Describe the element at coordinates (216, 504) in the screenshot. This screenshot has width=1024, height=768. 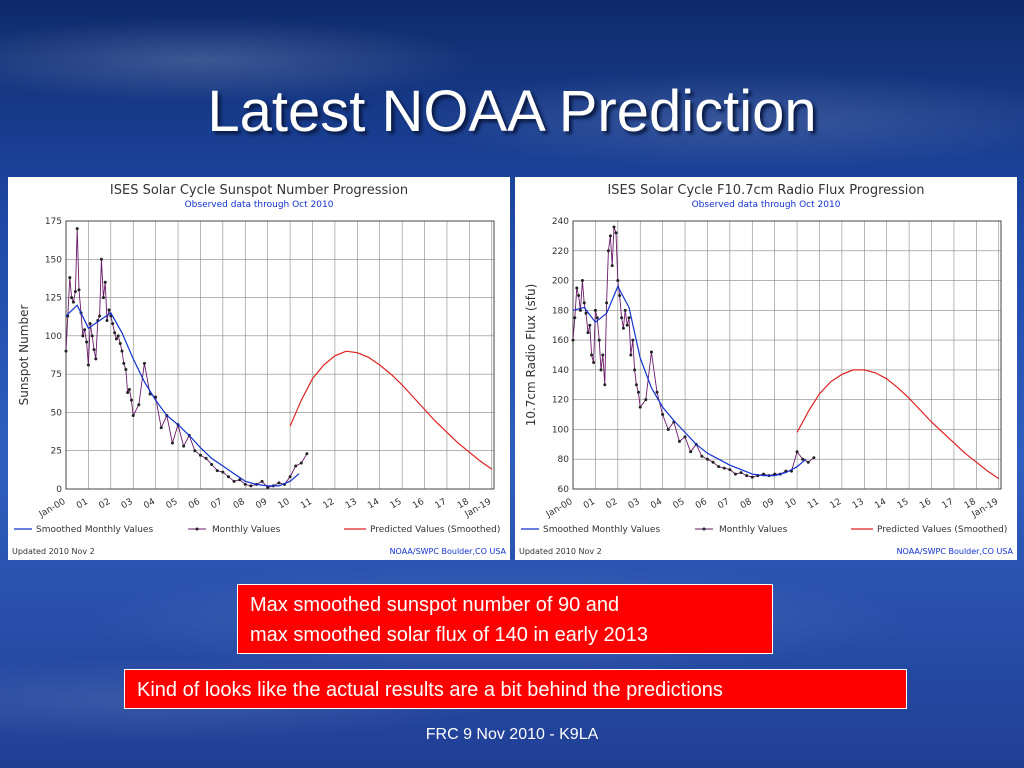
I see `sunspot-x-tick-label: 07` at that location.